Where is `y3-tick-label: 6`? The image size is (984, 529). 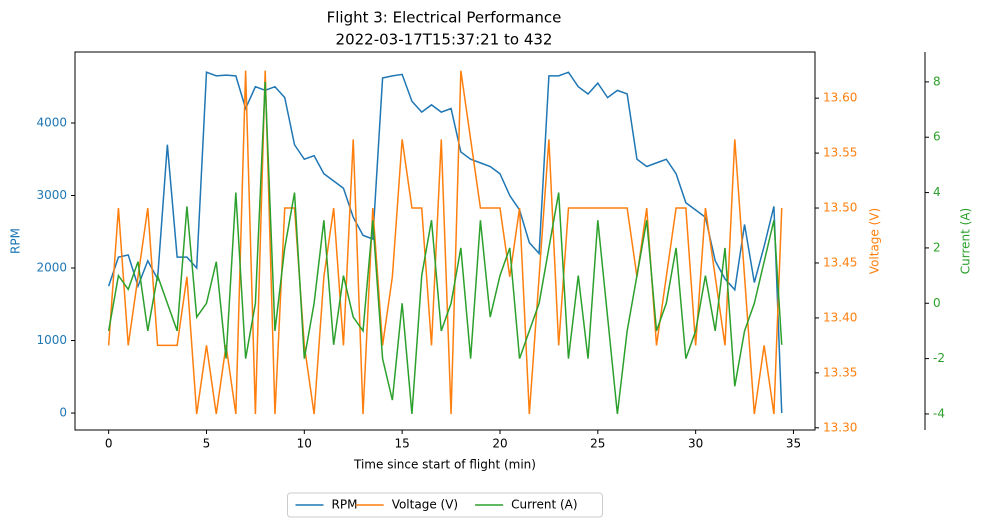 y3-tick-label: 6 is located at coordinates (937, 137).